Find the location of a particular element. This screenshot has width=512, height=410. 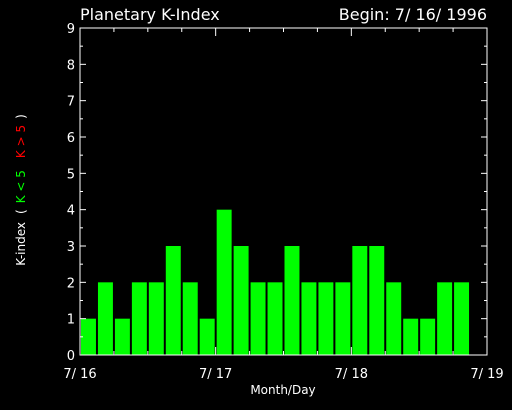

x-tick-label: 7/ 16 is located at coordinates (79, 374).